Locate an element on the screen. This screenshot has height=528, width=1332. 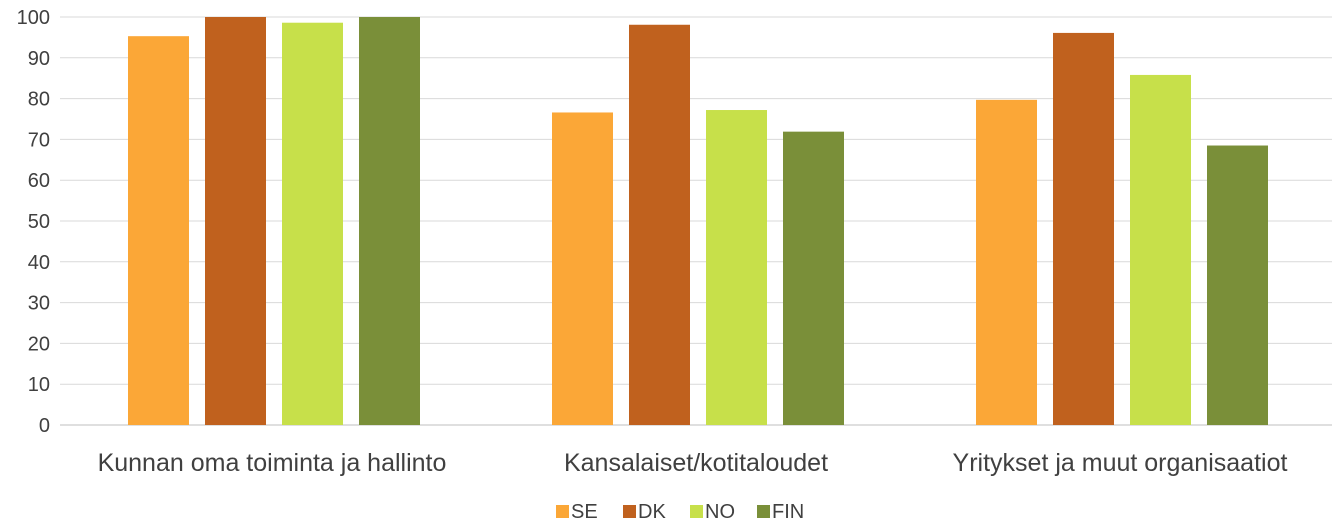
legend-swatch-no is located at coordinates (696, 511).